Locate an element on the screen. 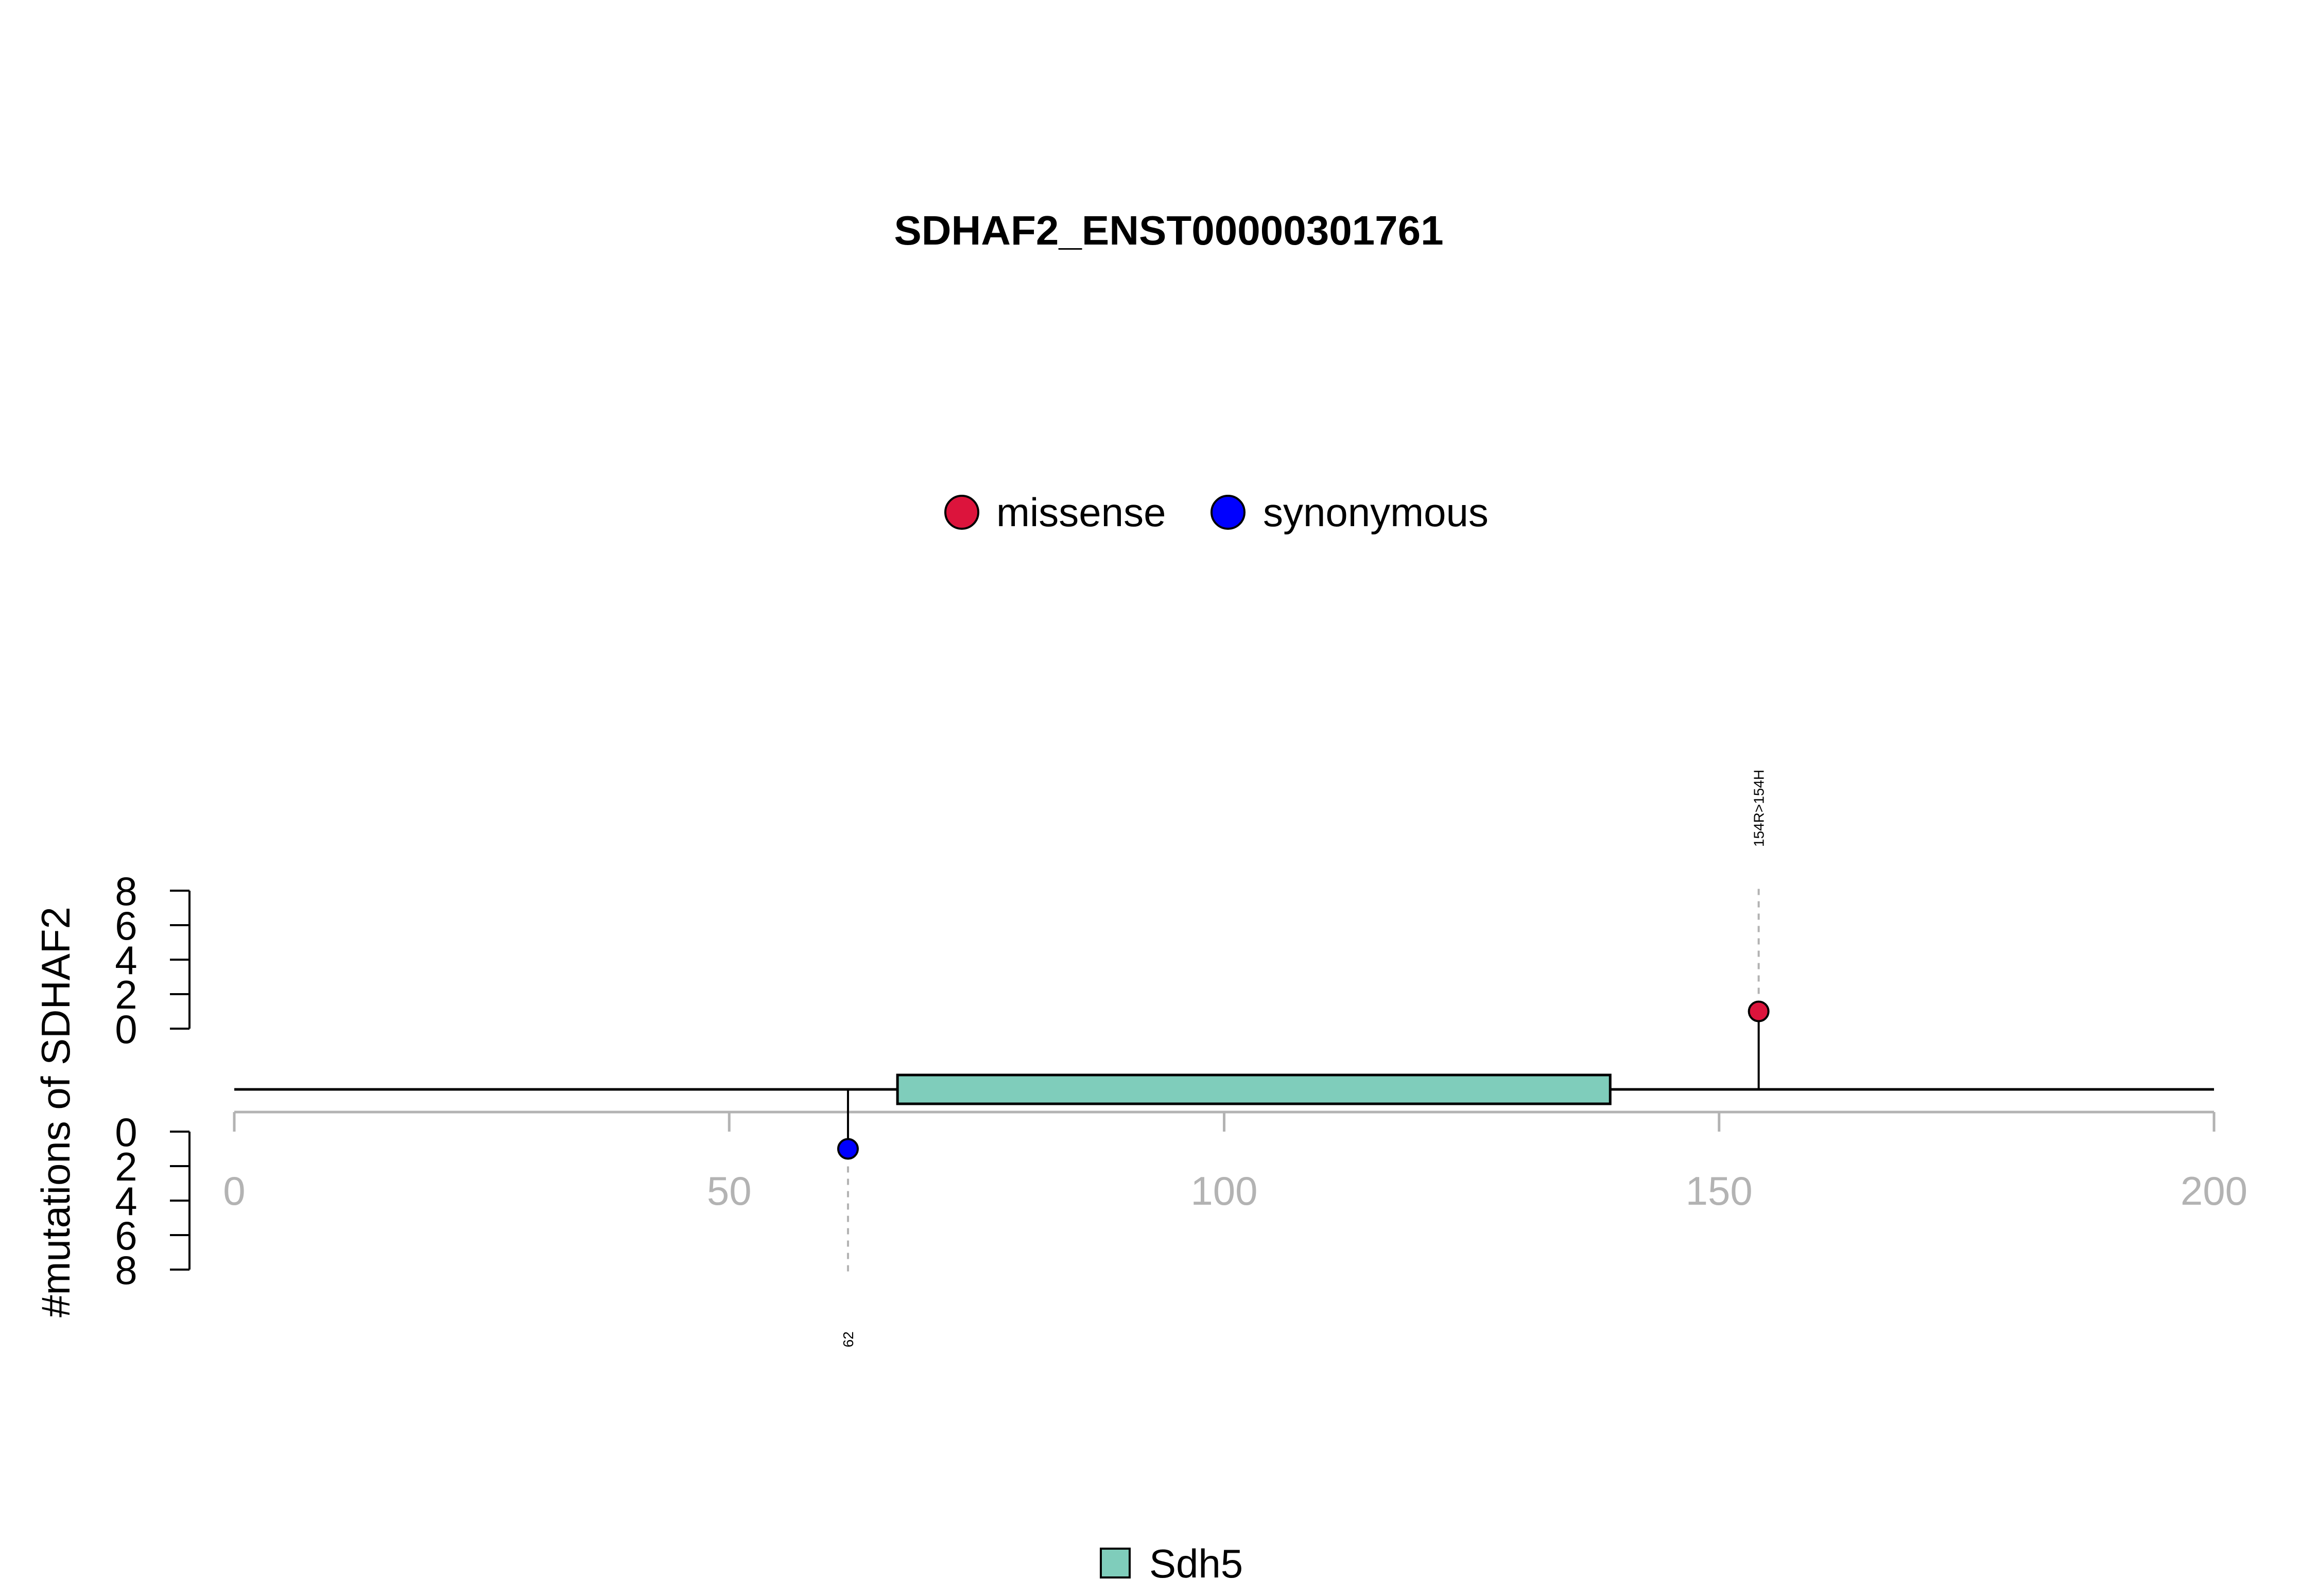 This screenshot has height=1596, width=2317. y-top-tick-label-6: 6 is located at coordinates (126, 925).